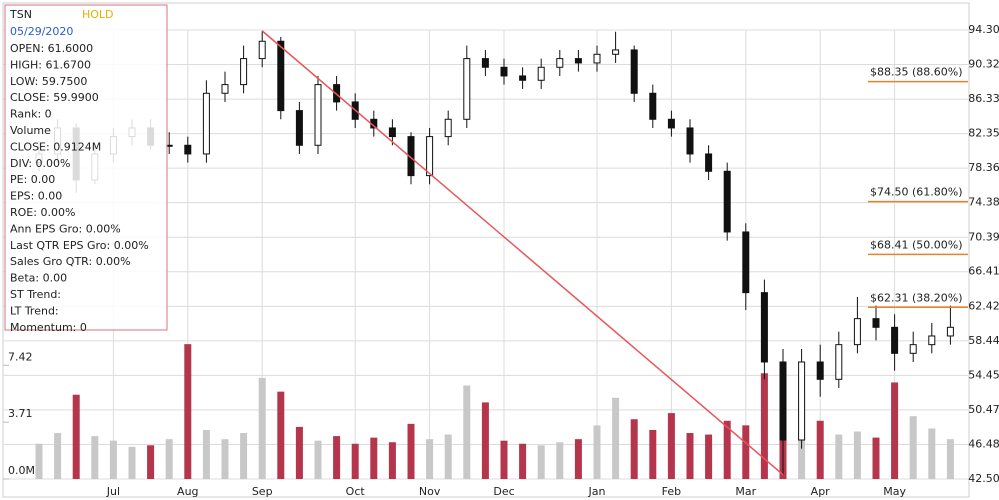 The width and height of the screenshot is (999, 500). What do you see at coordinates (41, 31) in the screenshot?
I see `date: 05/29/2020` at bounding box center [41, 31].